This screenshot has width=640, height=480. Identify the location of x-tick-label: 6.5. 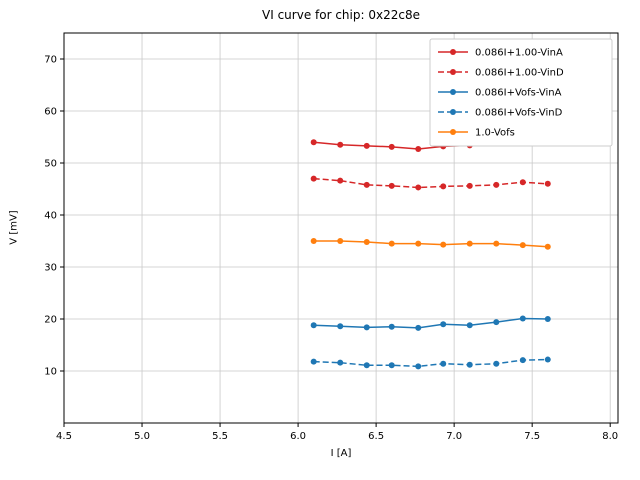
(376, 436).